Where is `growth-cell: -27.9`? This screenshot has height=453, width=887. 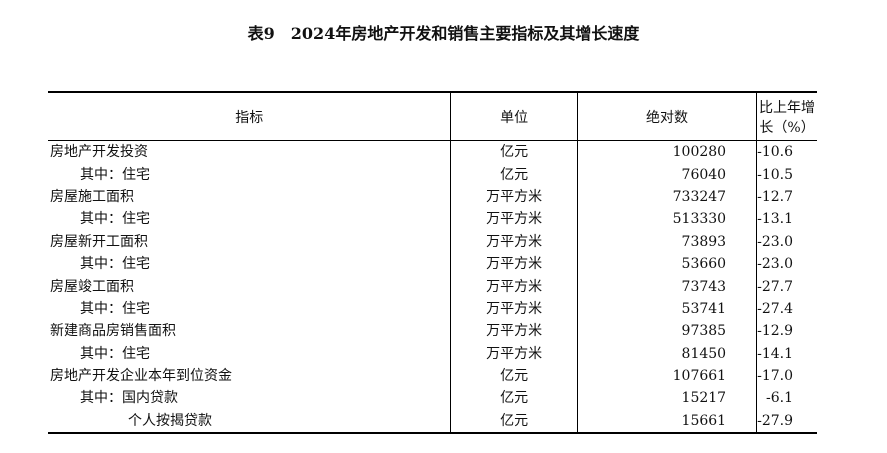
growth-cell: -27.9 is located at coordinates (786, 421).